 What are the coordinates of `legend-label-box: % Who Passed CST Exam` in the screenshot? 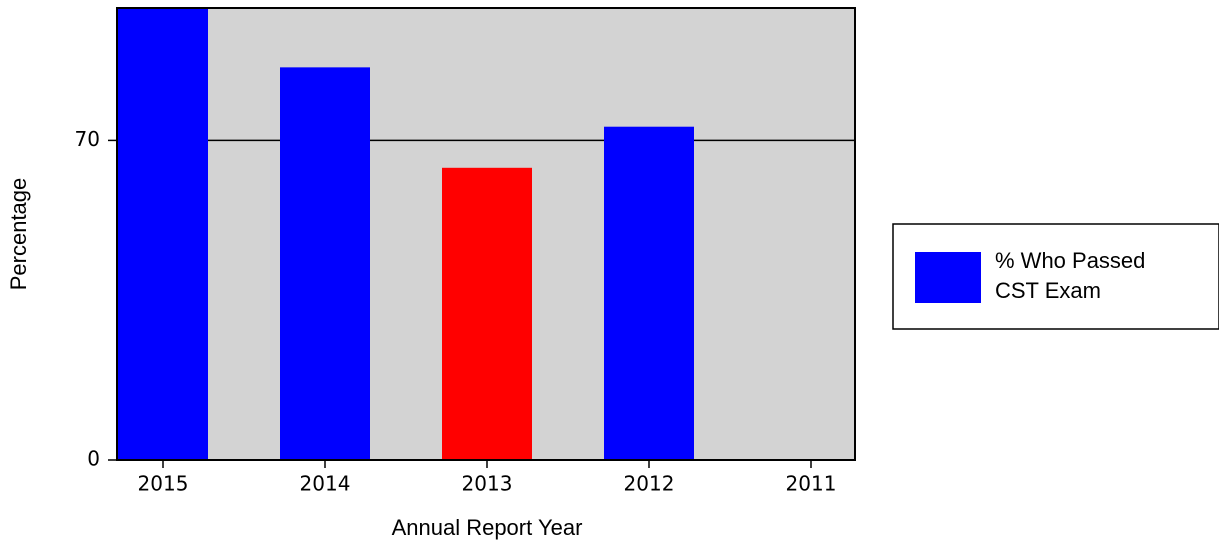 It's located at (1070, 275).